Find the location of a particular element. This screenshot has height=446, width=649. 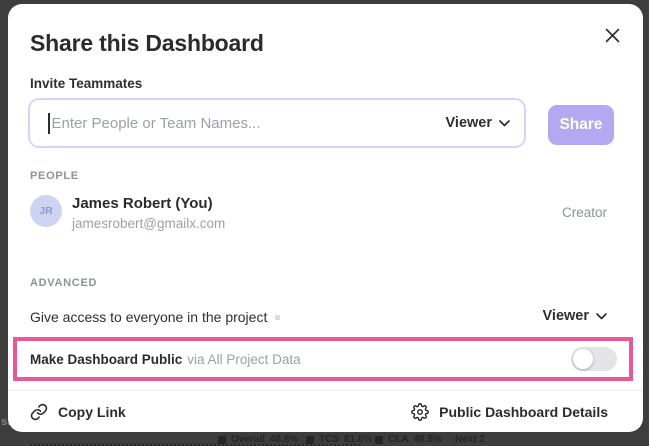

advanced-section-label: ADVANCED is located at coordinates (64, 283).